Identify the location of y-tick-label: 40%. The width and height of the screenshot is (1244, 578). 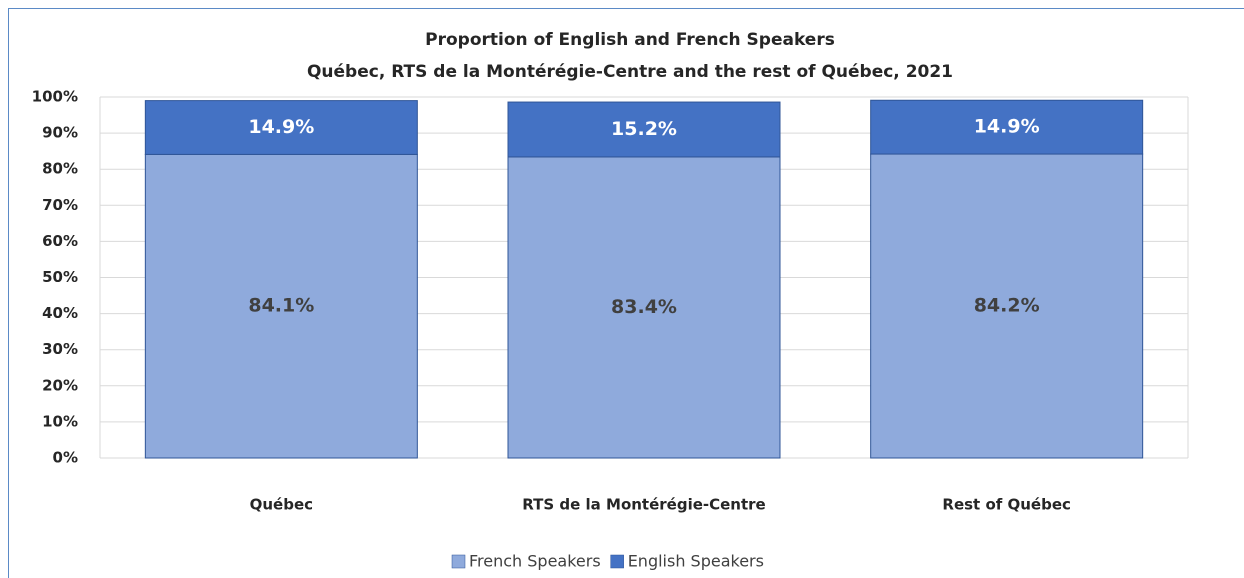
(60, 313).